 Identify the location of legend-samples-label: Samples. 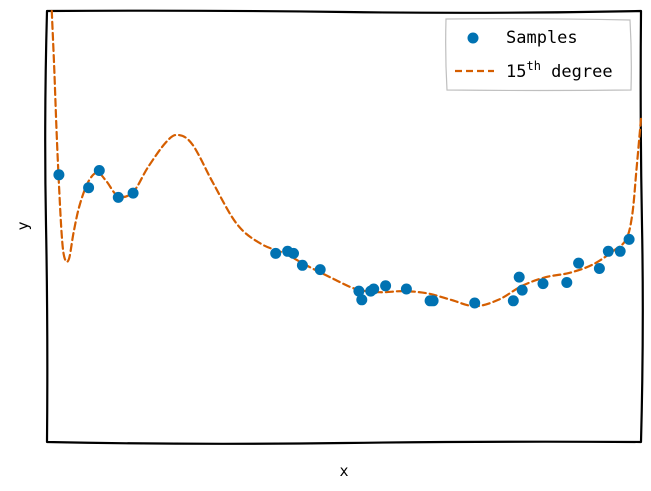
(542, 38).